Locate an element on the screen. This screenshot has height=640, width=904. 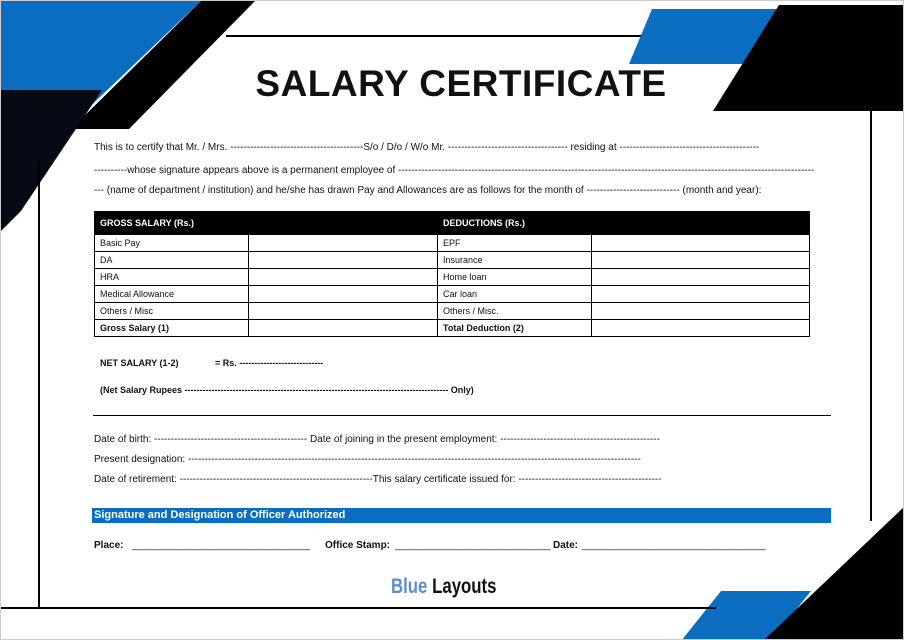
table-total-row: Gross Salary (1) Total Deduction (2) is located at coordinates (452, 328).